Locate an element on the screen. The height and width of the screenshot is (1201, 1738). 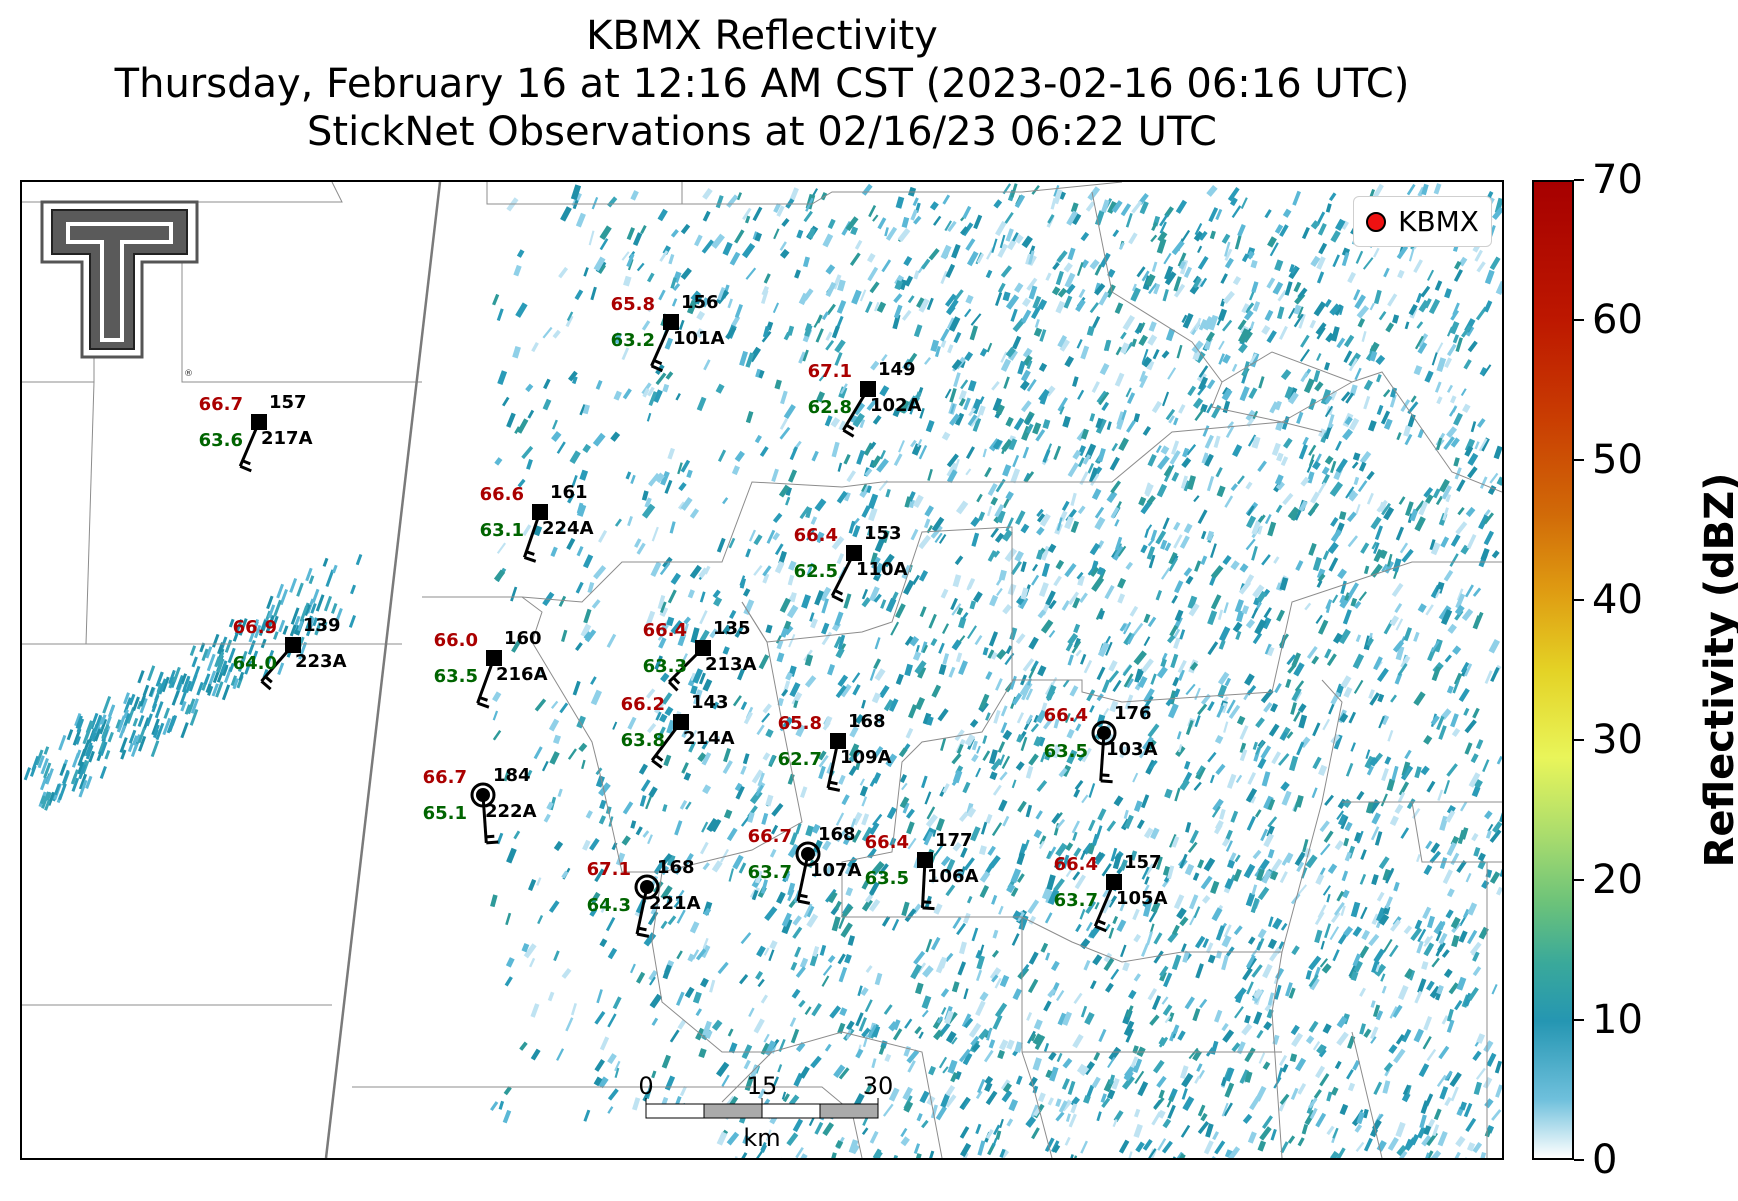
station-id: 222A is located at coordinates (511, 811).